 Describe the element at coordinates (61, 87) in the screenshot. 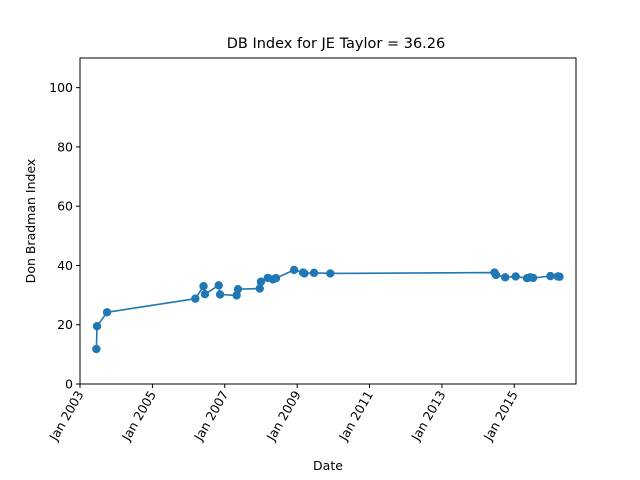

I see `y-tick-label: 100` at that location.